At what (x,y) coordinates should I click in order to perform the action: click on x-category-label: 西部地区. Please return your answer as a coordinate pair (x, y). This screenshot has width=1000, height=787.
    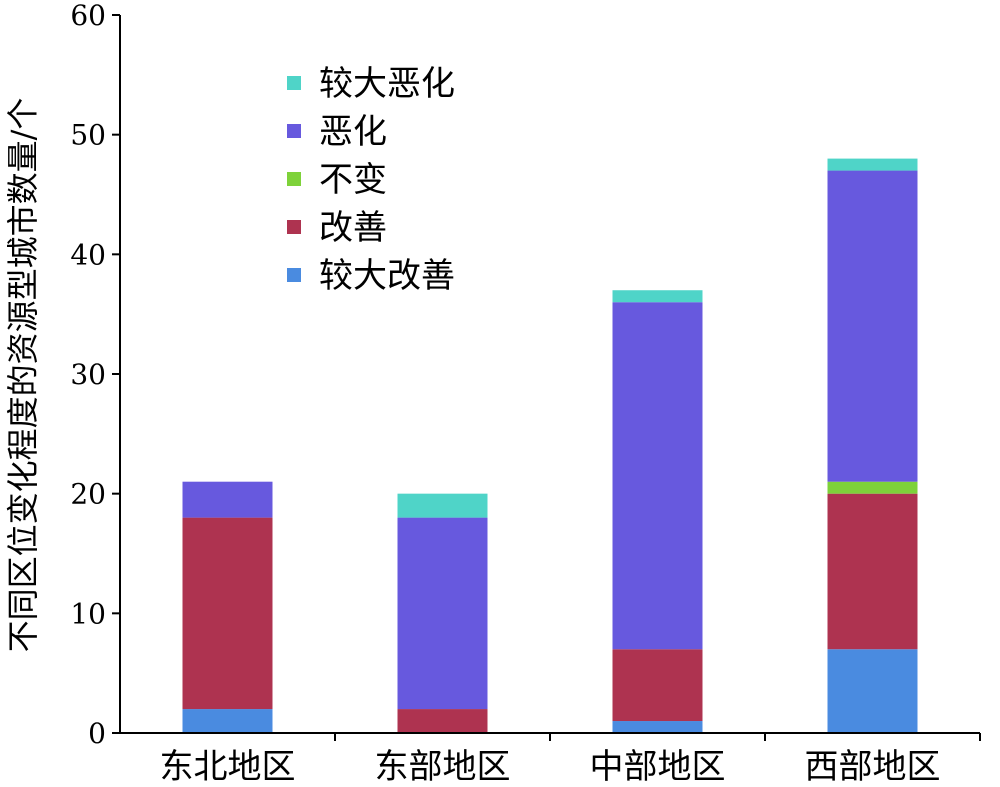
    Looking at the image, I should click on (873, 767).